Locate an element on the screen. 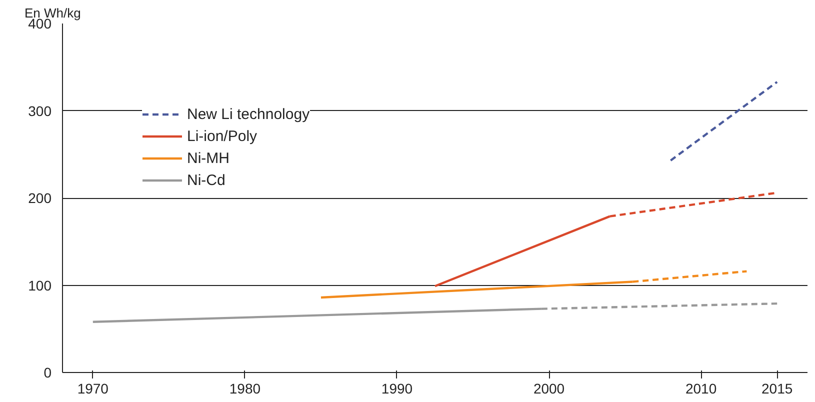  legend-label: Li-ion/Poly is located at coordinates (222, 136).